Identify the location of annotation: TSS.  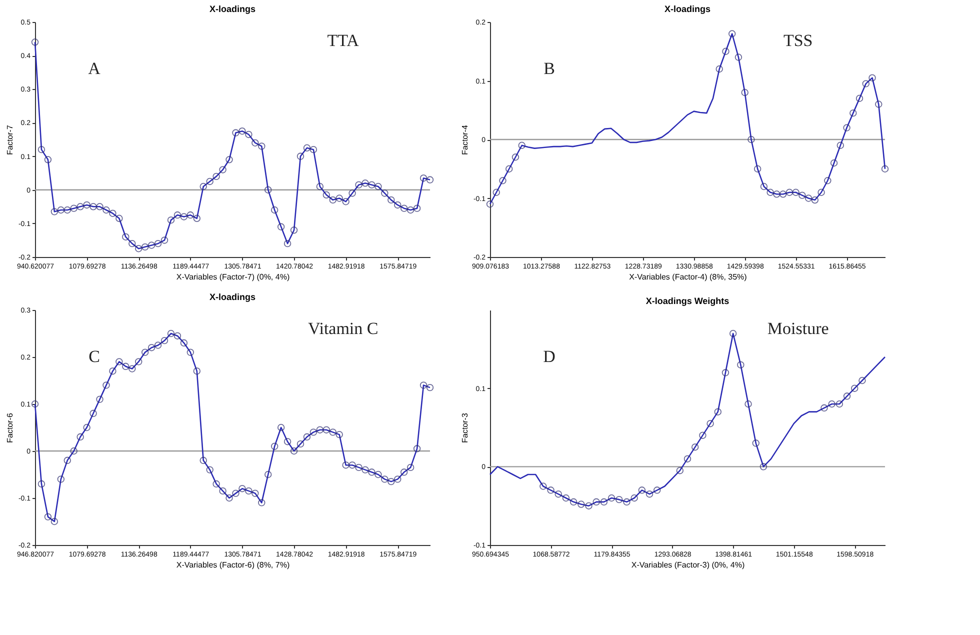
(798, 40).